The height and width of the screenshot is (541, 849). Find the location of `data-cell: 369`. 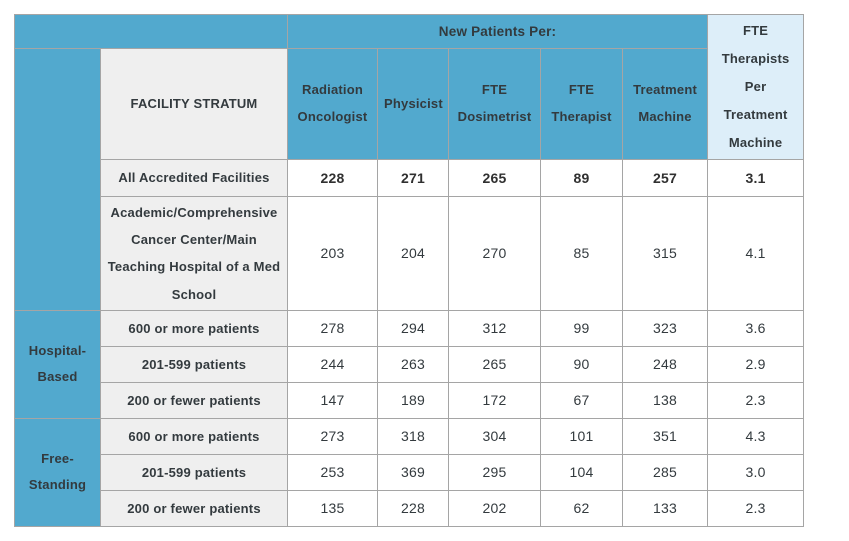

data-cell: 369 is located at coordinates (413, 472).